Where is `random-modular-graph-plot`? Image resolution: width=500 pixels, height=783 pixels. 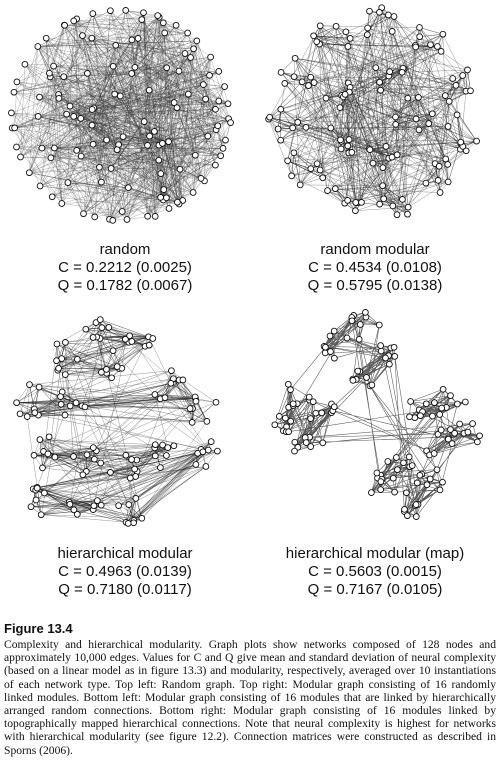 random-modular-graph-plot is located at coordinates (372, 111).